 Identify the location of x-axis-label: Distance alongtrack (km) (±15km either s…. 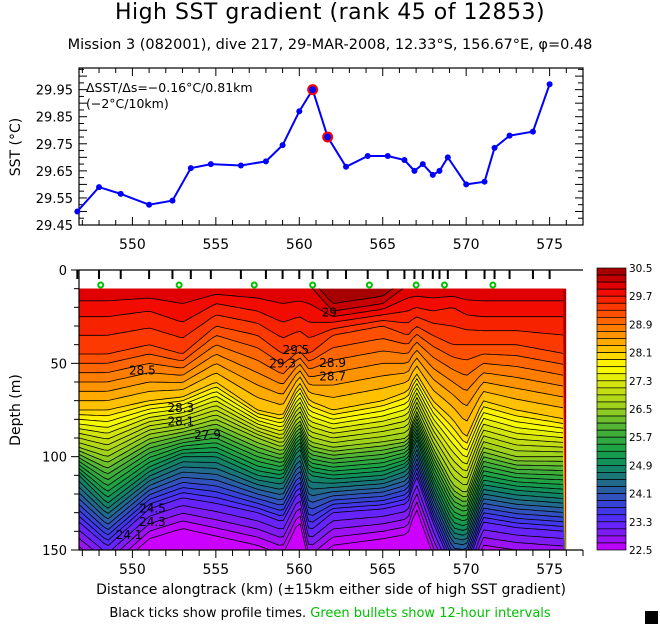
(331, 590).